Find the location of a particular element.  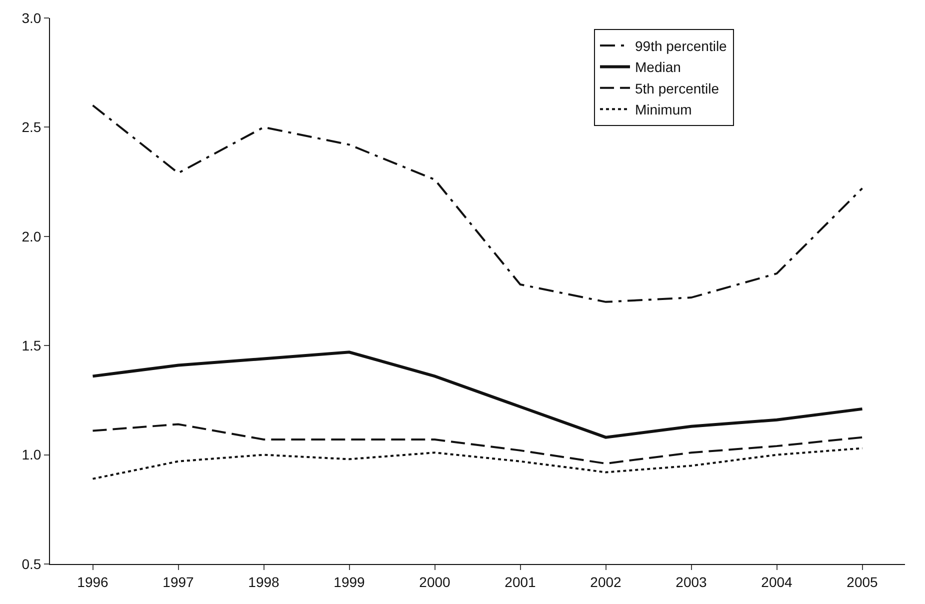

x-tick-label: 1998 is located at coordinates (264, 582).